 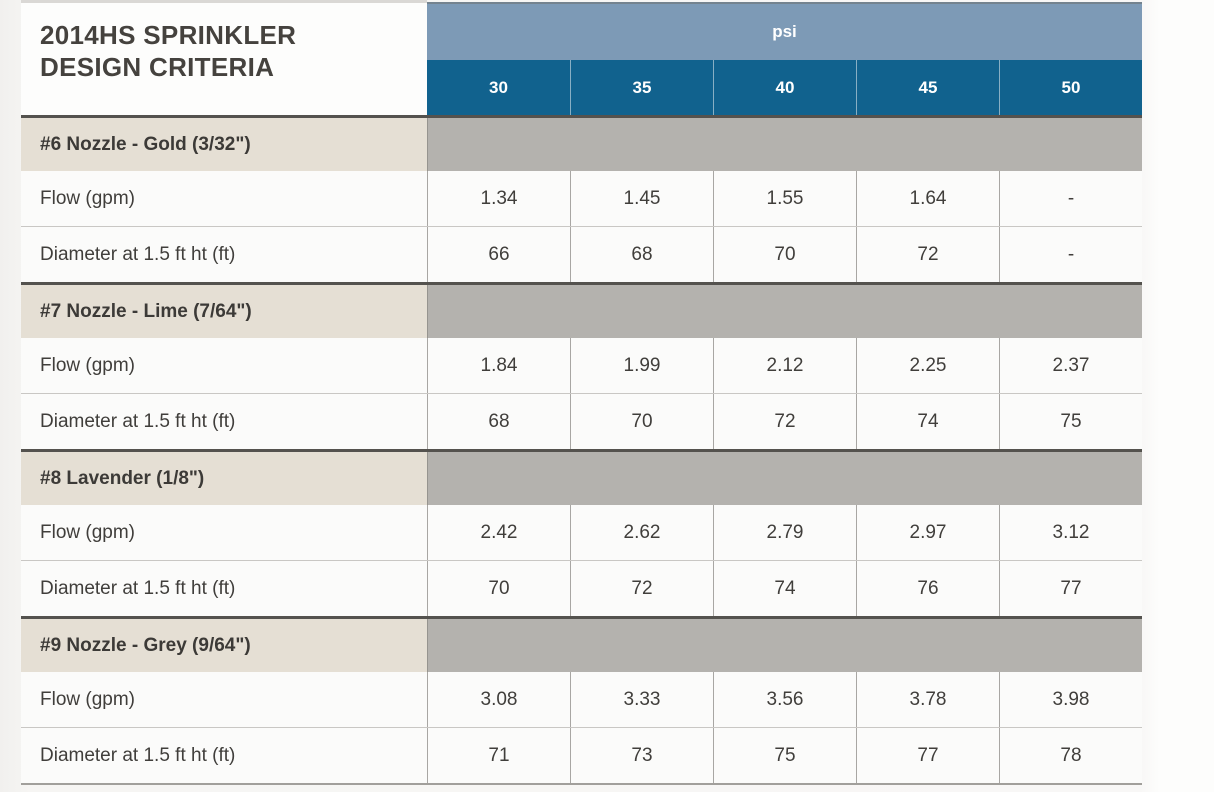 I want to click on diameter-value: 73, so click(x=641, y=755).